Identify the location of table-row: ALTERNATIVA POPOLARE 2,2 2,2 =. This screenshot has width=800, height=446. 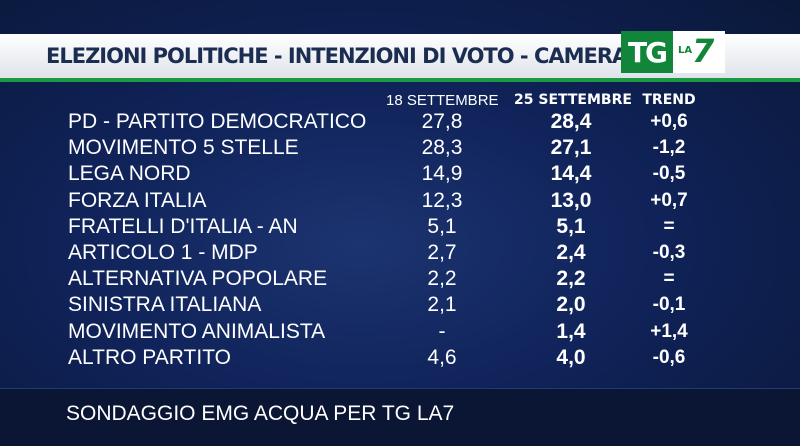
(400, 279).